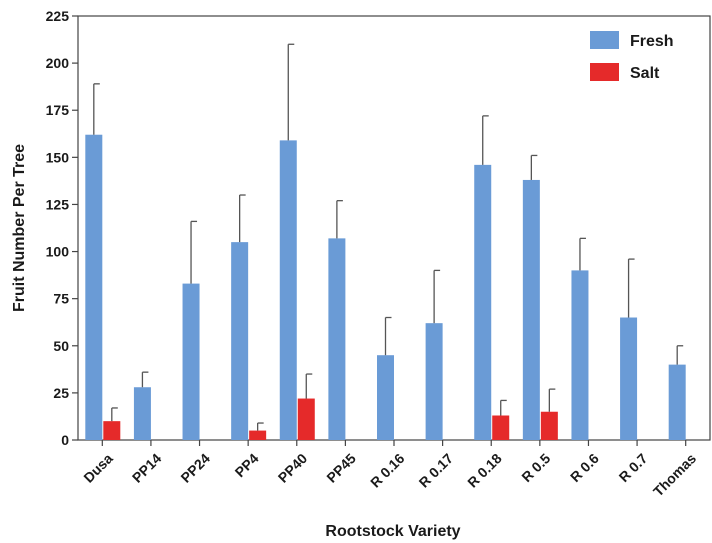 The height and width of the screenshot is (543, 712). Describe the element at coordinates (195, 468) in the screenshot. I see `x-tick-label: PP24` at that location.